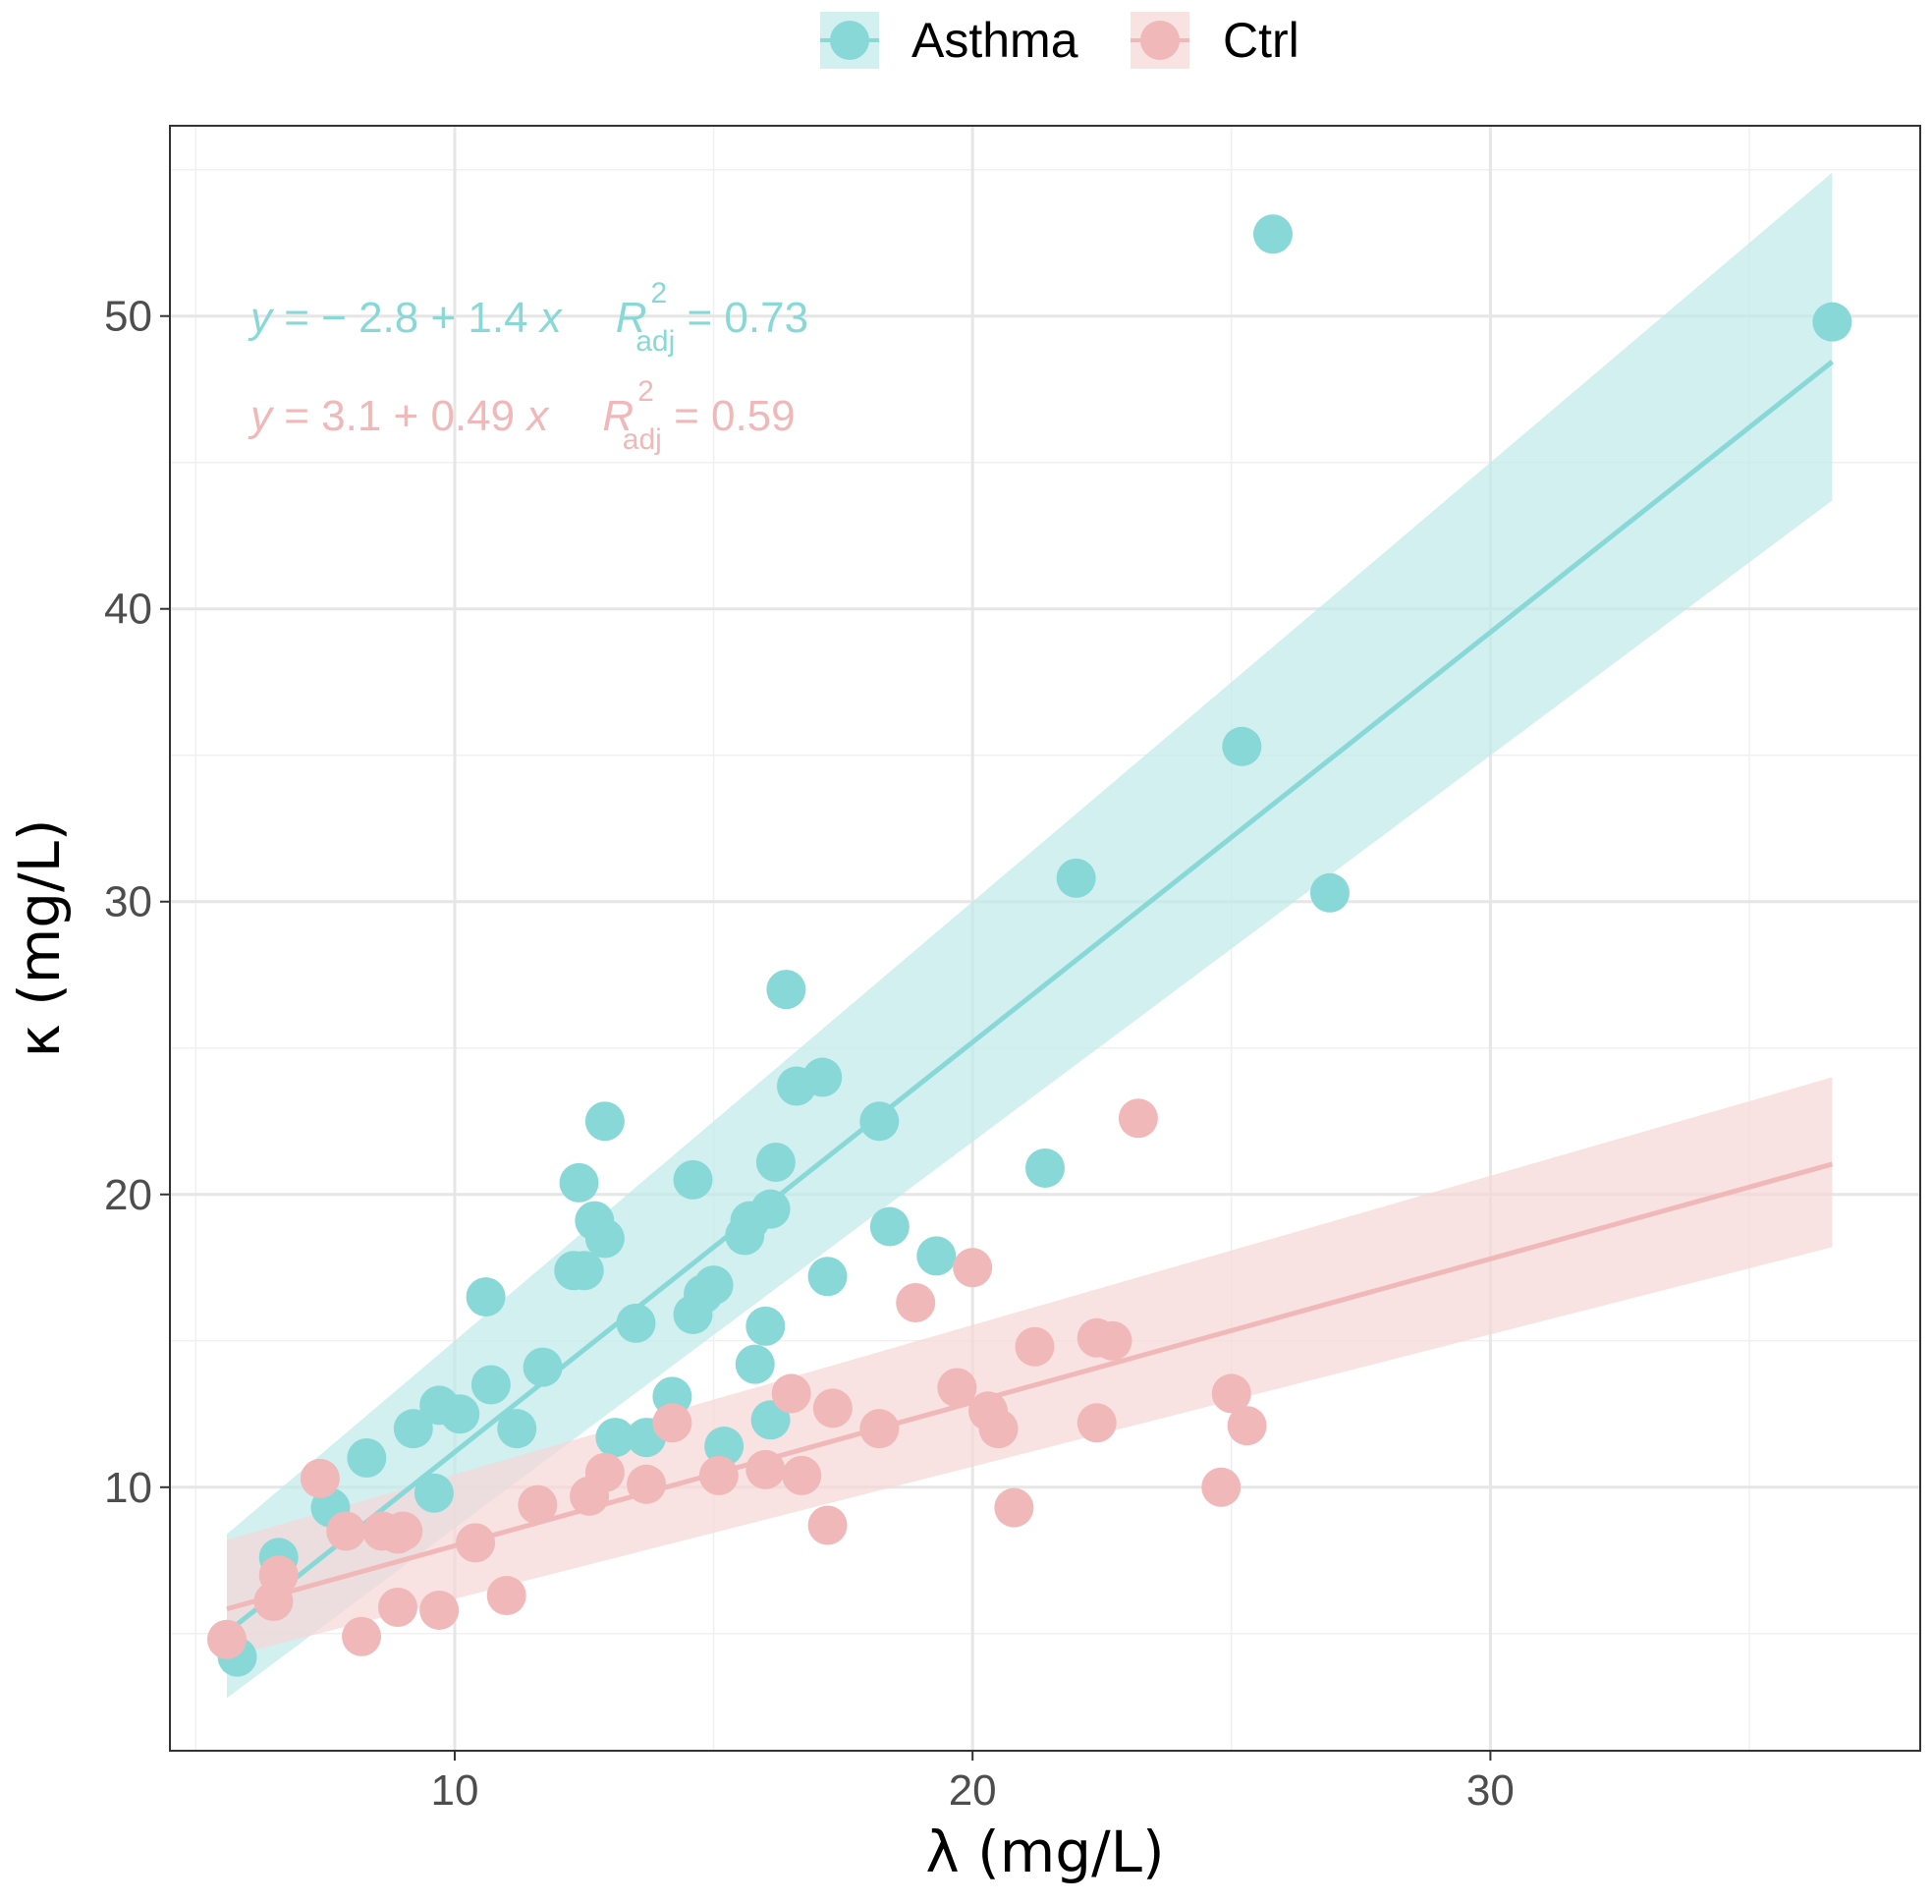 The image size is (1932, 1904). I want to click on equation-asthma-sup: 2, so click(659, 293).